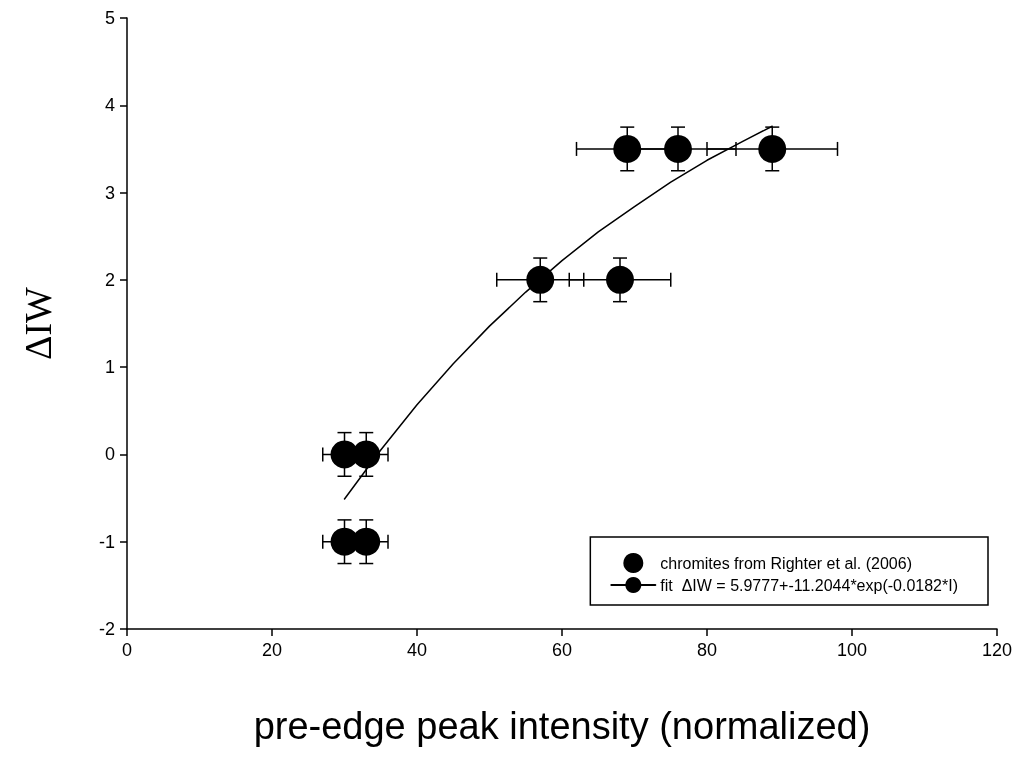 The width and height of the screenshot is (1028, 767). Describe the element at coordinates (109, 105) in the screenshot. I see `y-tick-label: 4` at that location.